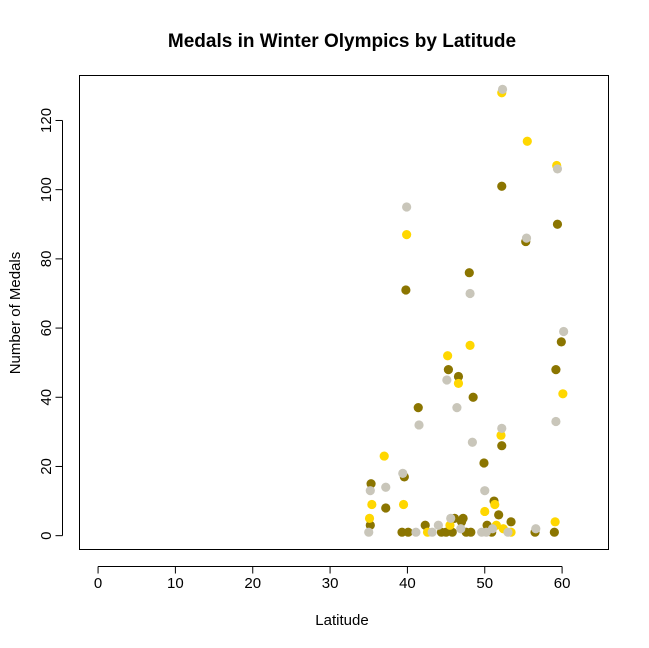 This screenshot has height=648, width=649. What do you see at coordinates (46, 328) in the screenshot?
I see `y-tick-label: 60` at bounding box center [46, 328].